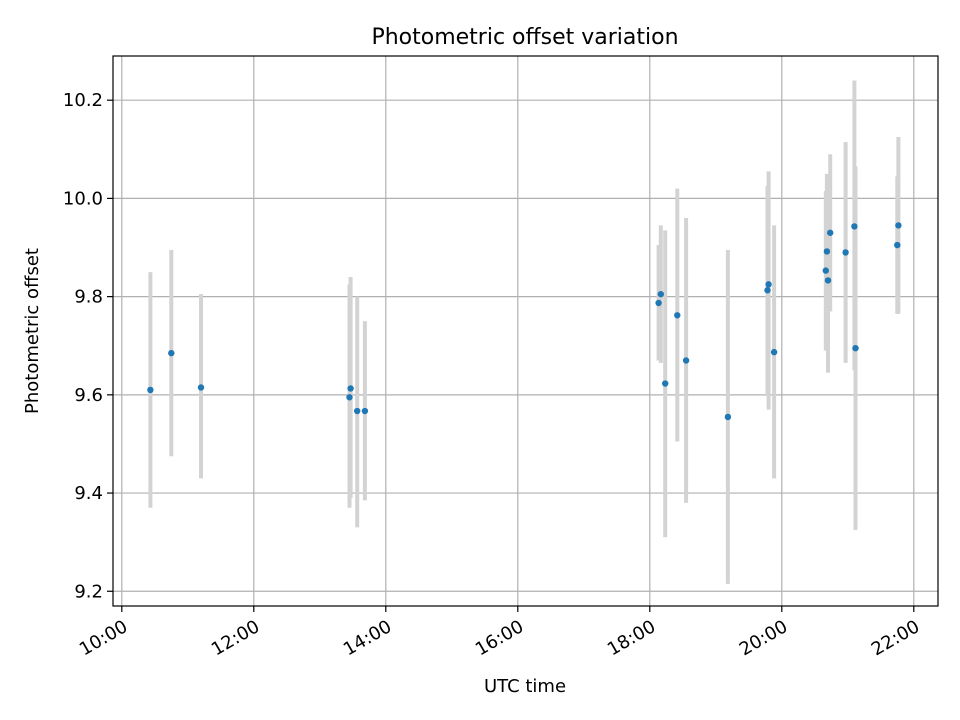 The image size is (960, 720). I want to click on y-tick-label: 9.4, so click(88, 493).